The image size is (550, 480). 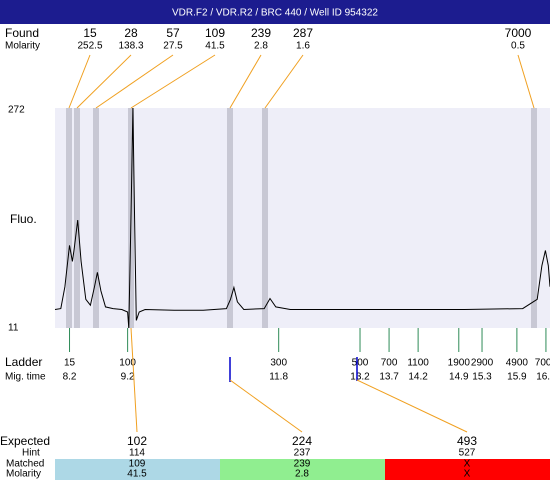 I want to click on hint-size: 527, so click(x=467, y=453).